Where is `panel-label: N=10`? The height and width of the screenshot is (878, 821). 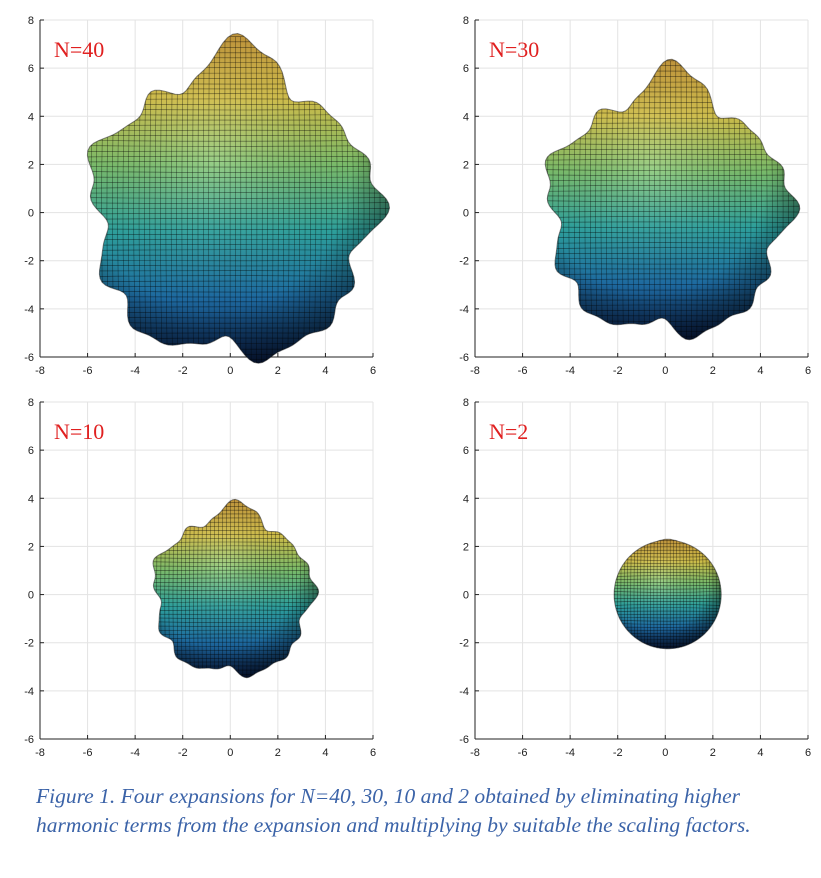
panel-label: N=10 is located at coordinates (79, 431).